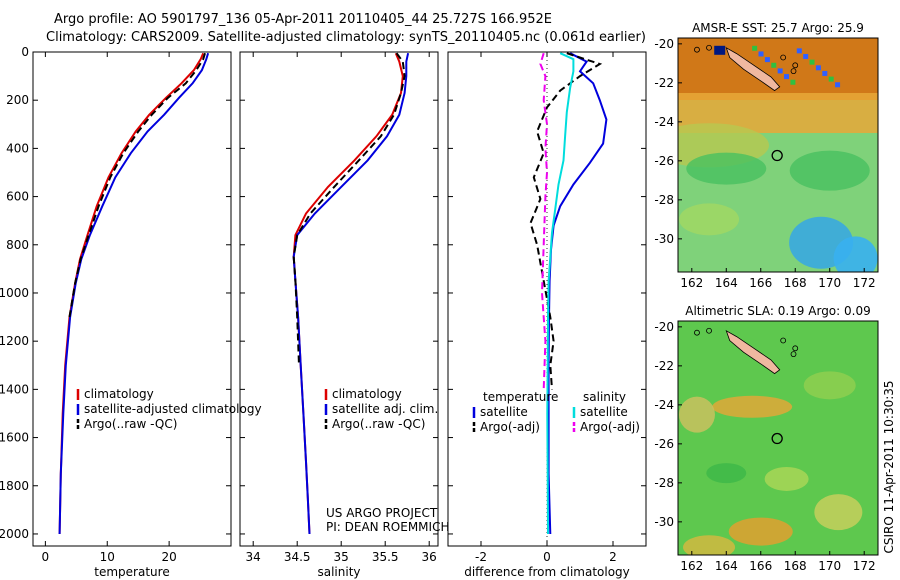 This screenshot has height=580, width=900. I want to click on map-title-2: Altimetric SLA: 0.19 Argo: 0.09, so click(777, 311).